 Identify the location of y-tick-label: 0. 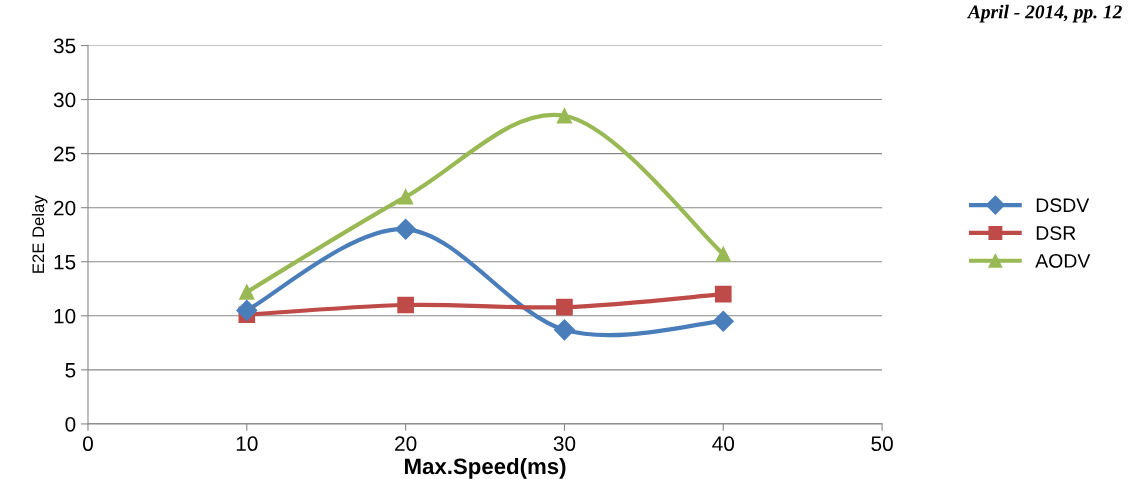
(70, 424).